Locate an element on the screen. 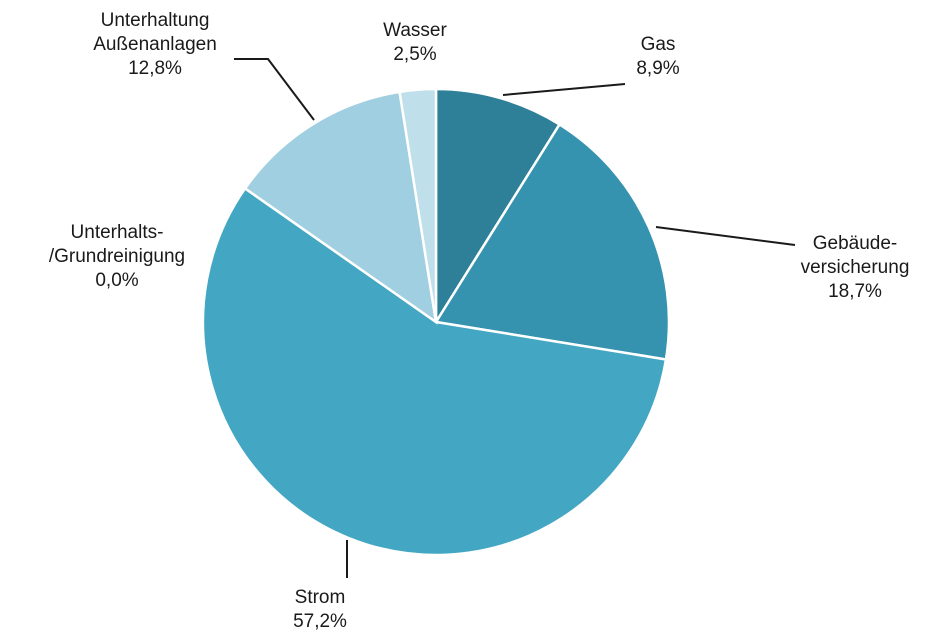  slice-label-unterhalts-grundreinigung: Unterhalts- /Grundreinigung 0,0% is located at coordinates (117, 256).